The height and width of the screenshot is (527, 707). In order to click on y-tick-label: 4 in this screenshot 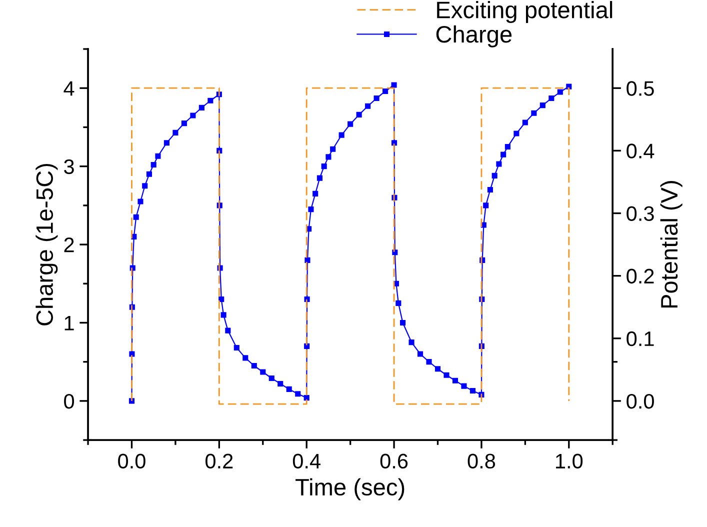, I will do `click(69, 88)`.